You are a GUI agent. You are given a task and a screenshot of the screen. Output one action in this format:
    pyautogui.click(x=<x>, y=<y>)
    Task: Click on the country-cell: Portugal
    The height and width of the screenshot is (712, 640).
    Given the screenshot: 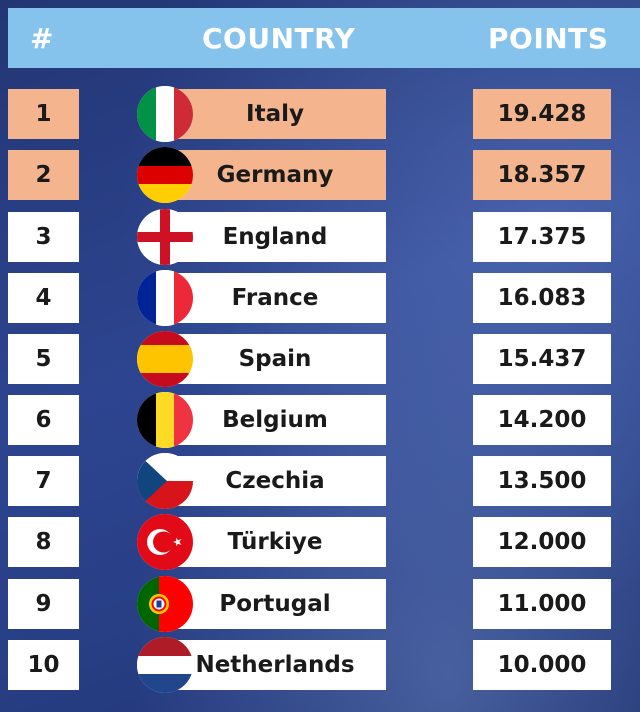 What is the action you would take?
    pyautogui.click(x=275, y=604)
    